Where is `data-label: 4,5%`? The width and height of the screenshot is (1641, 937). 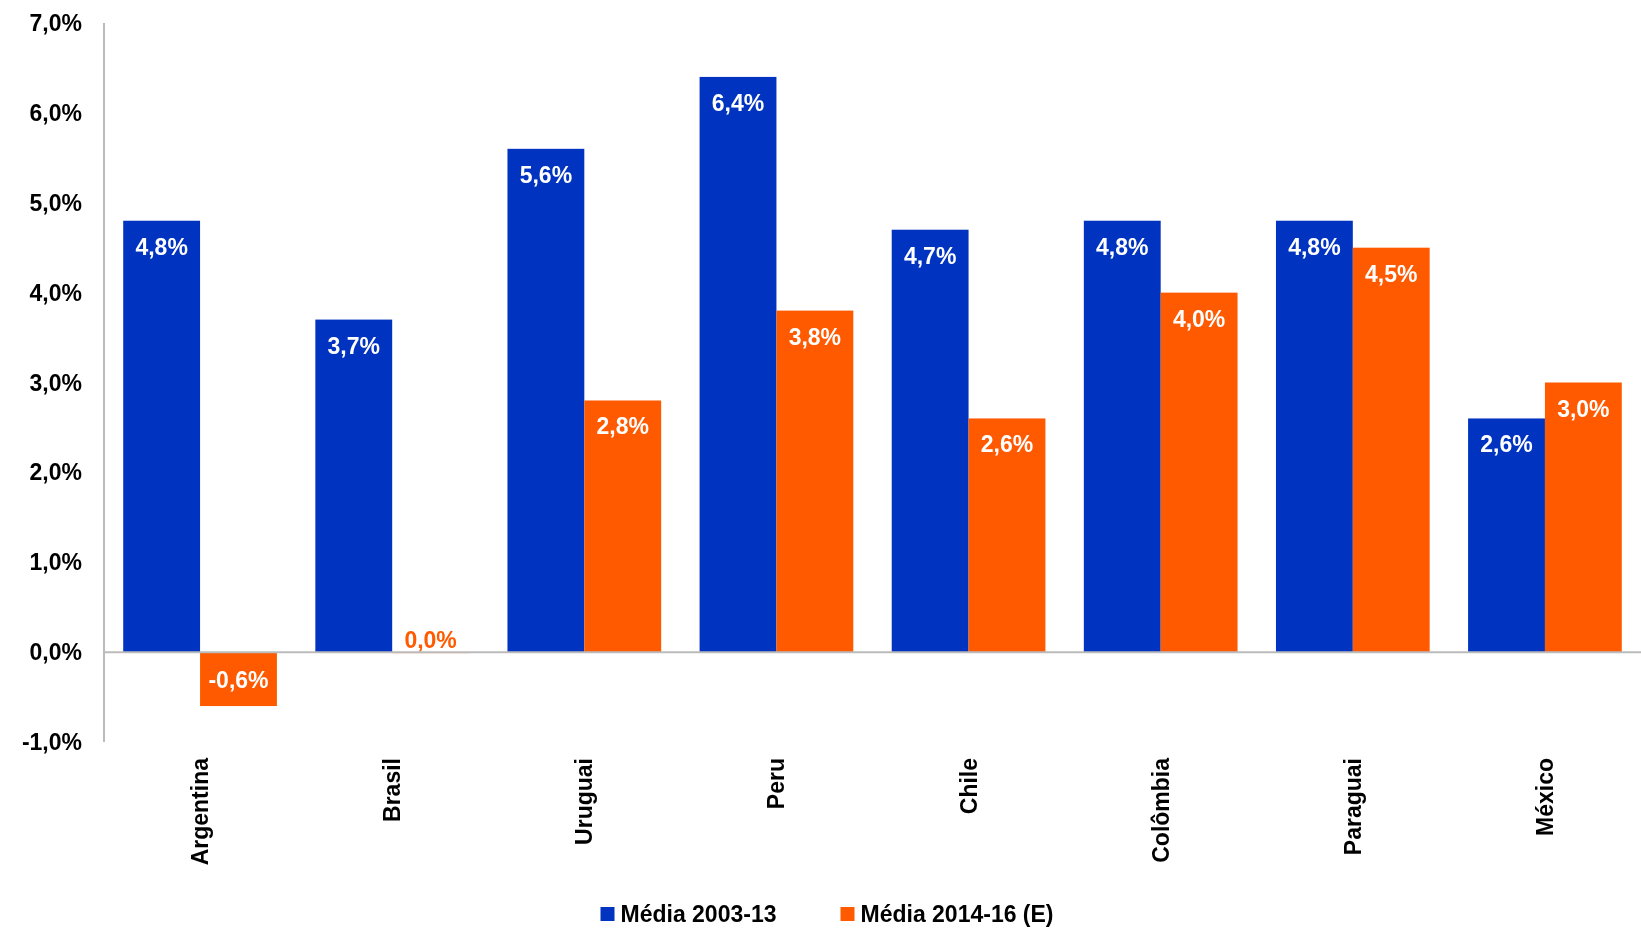
data-label: 4,5% is located at coordinates (1391, 273).